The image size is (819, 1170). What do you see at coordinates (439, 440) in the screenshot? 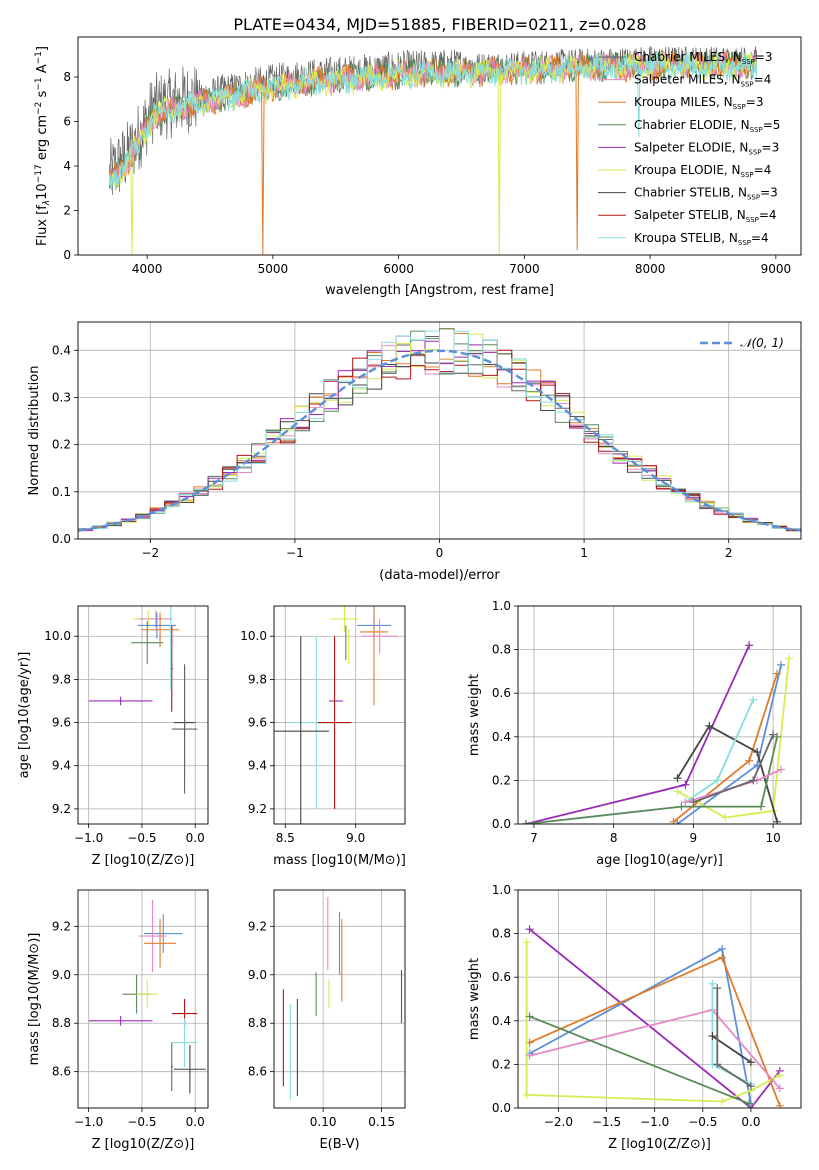
I see `normal-curve` at bounding box center [439, 440].